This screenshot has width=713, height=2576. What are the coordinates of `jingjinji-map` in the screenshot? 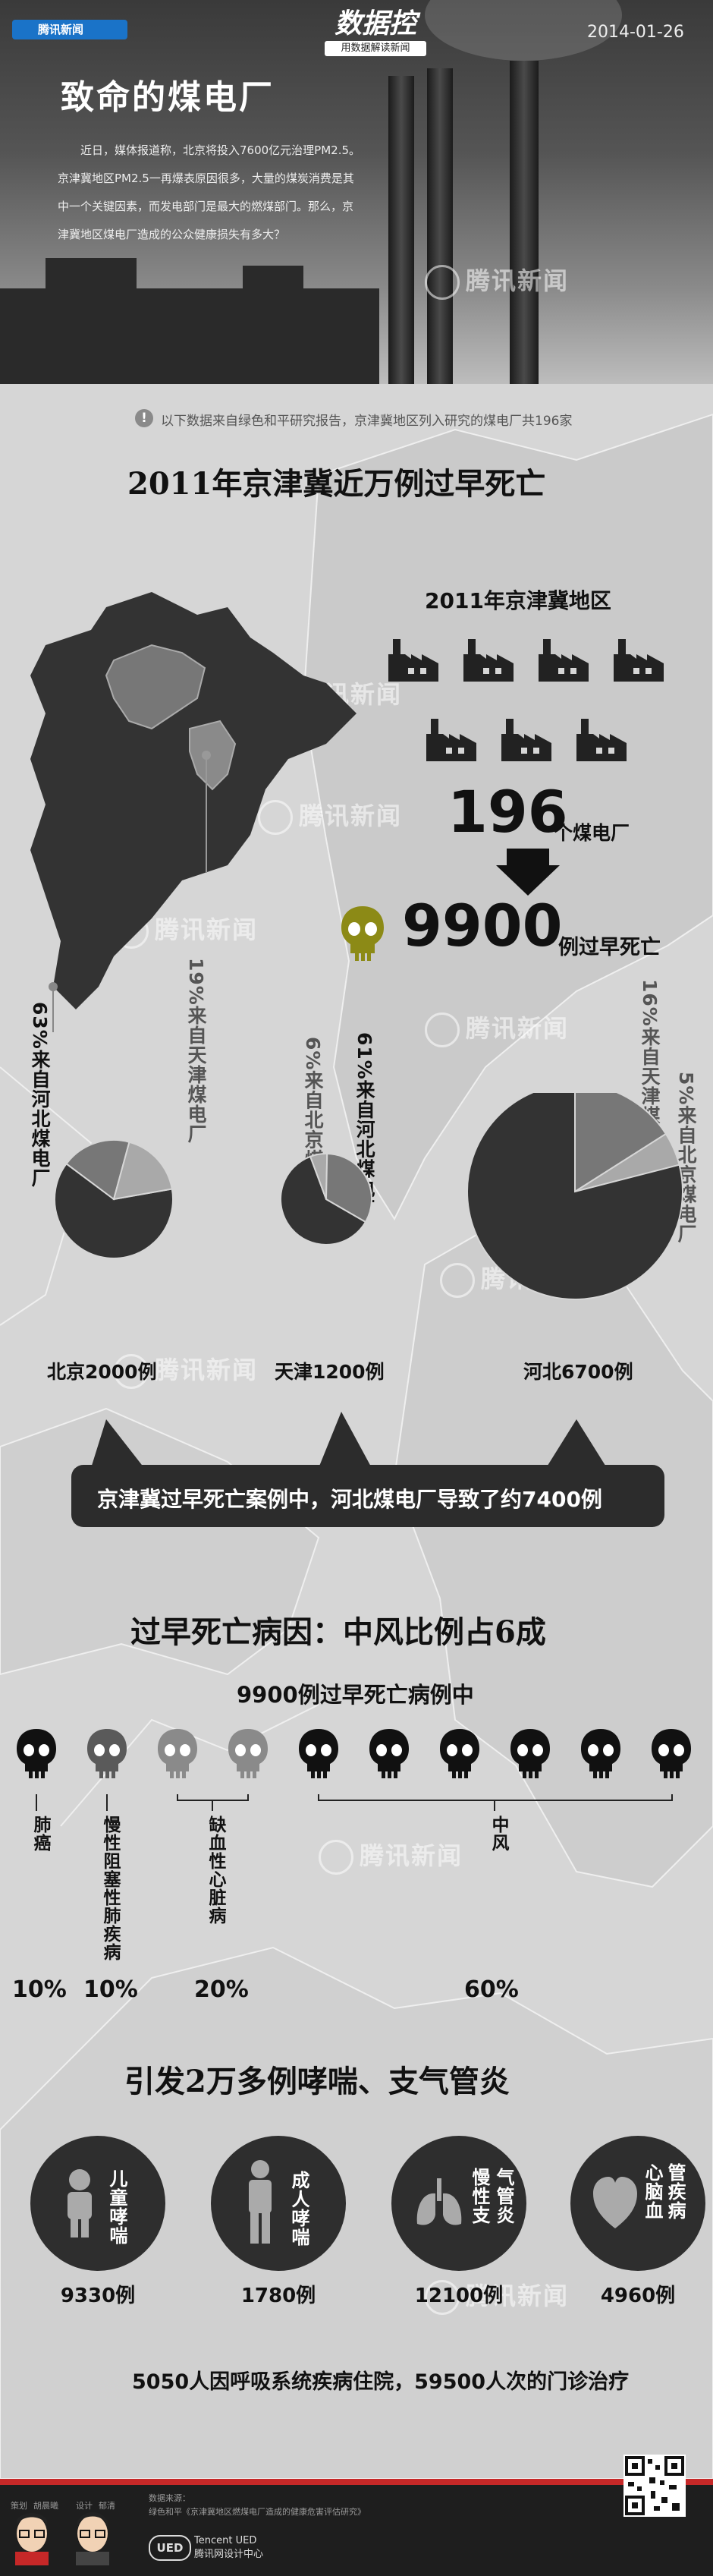 It's located at (193, 812).